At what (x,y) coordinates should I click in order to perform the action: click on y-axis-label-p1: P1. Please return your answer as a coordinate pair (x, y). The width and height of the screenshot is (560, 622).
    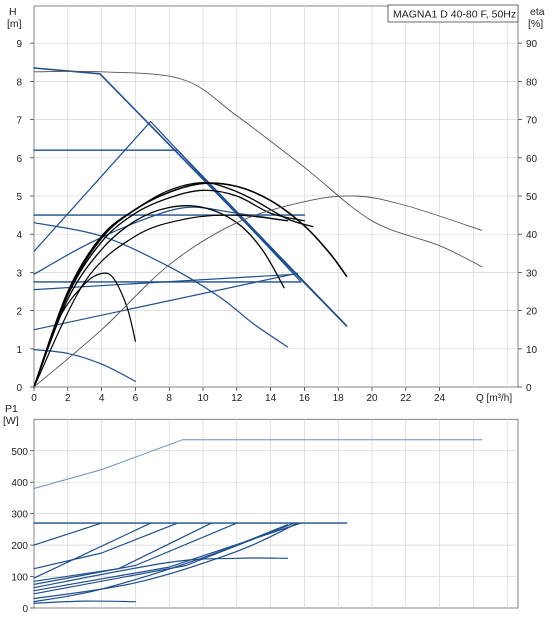
    Looking at the image, I should click on (11, 409).